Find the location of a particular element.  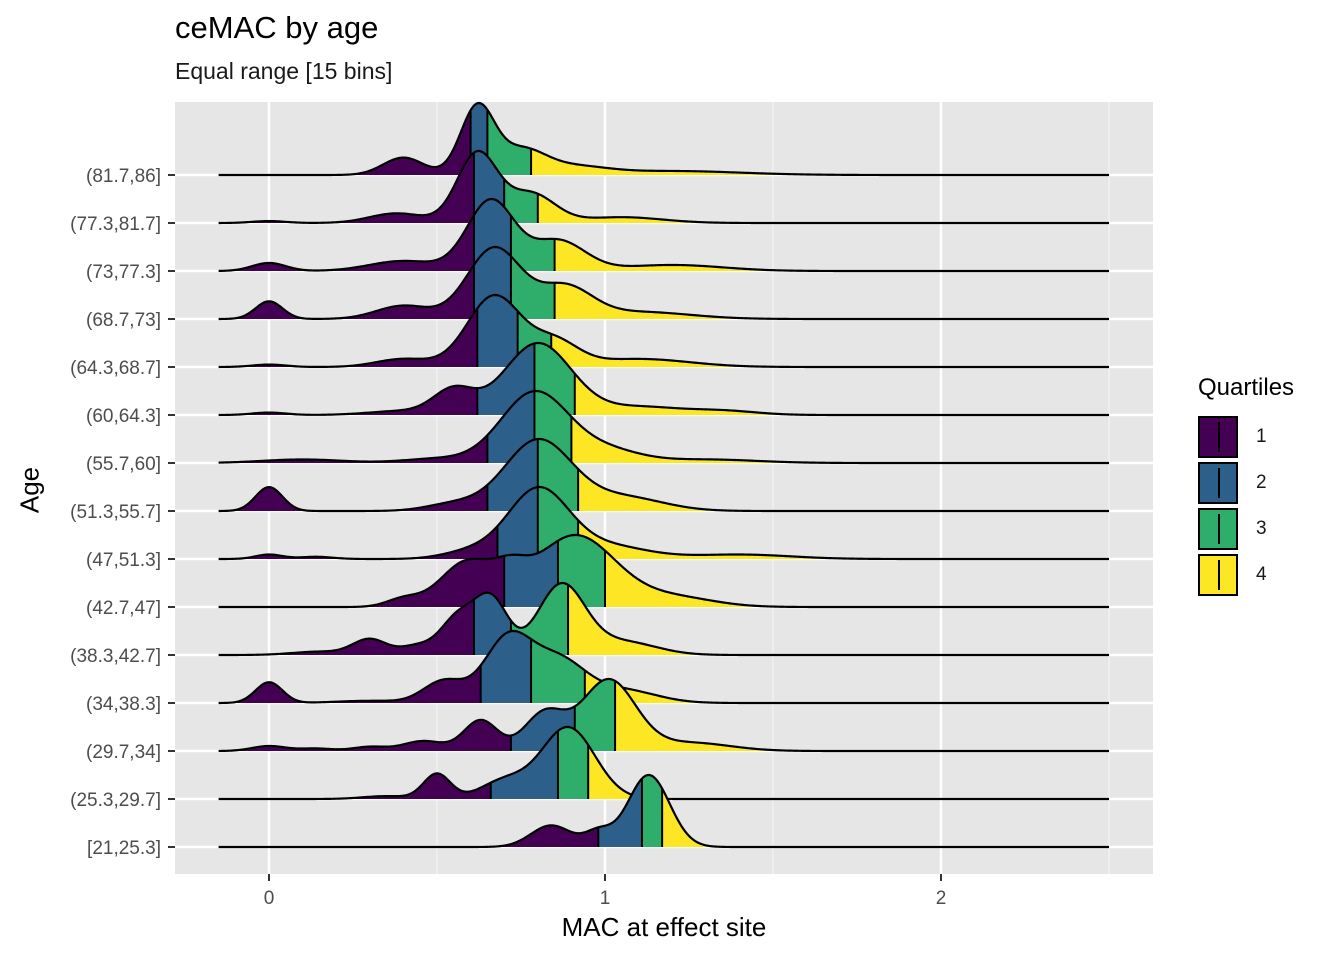

legend-label-1: 1 is located at coordinates (1261, 436).